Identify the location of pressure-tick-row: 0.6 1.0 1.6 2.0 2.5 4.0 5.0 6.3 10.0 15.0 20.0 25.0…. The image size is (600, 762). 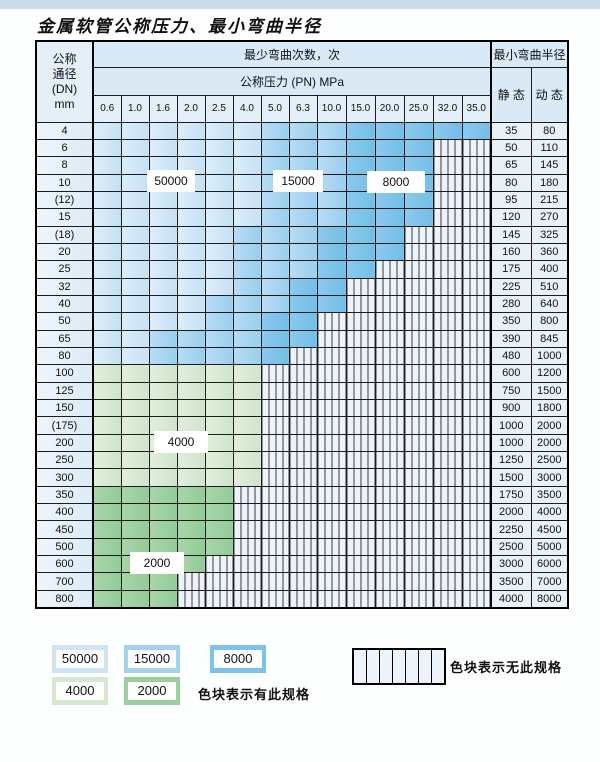
(302, 108).